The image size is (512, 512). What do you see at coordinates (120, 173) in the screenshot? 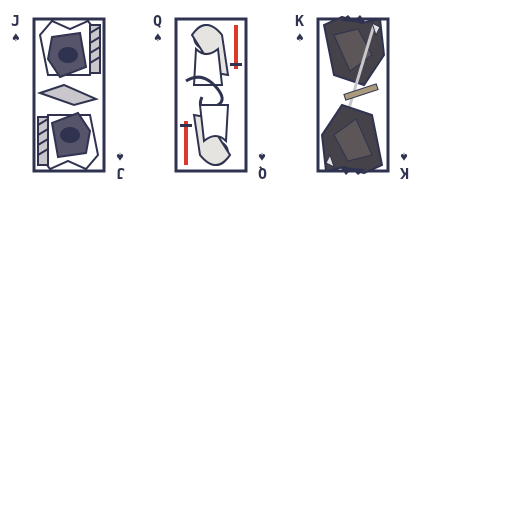
I see `rank-label-bottom: J` at bounding box center [120, 173].